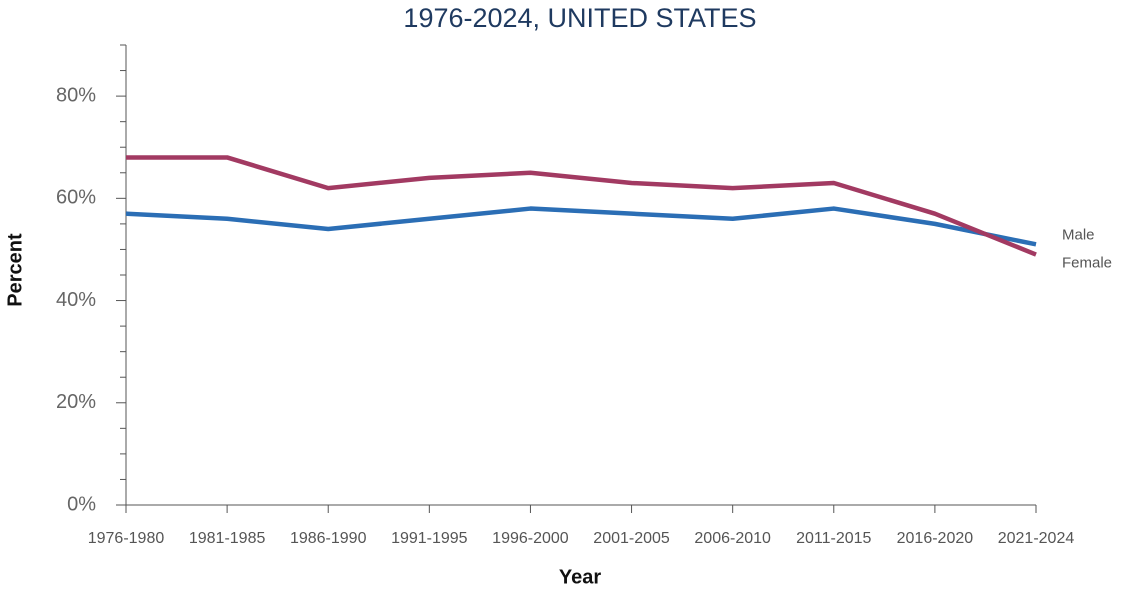 This screenshot has height=596, width=1121. What do you see at coordinates (76, 95) in the screenshot?
I see `y-tick-label: 80%` at bounding box center [76, 95].